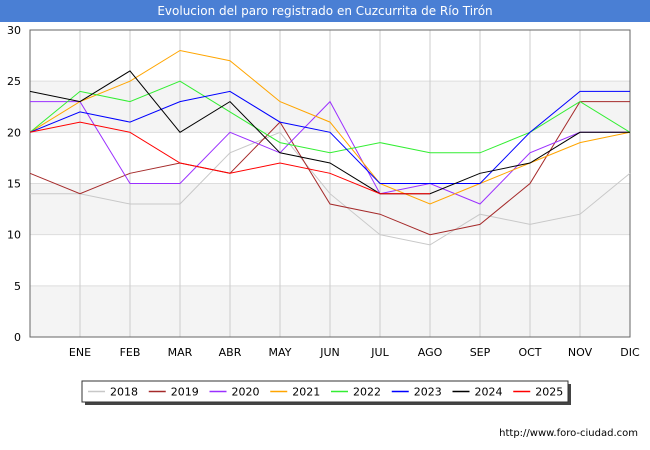 The image size is (650, 450). I want to click on x-tick-label: AGO, so click(430, 352).